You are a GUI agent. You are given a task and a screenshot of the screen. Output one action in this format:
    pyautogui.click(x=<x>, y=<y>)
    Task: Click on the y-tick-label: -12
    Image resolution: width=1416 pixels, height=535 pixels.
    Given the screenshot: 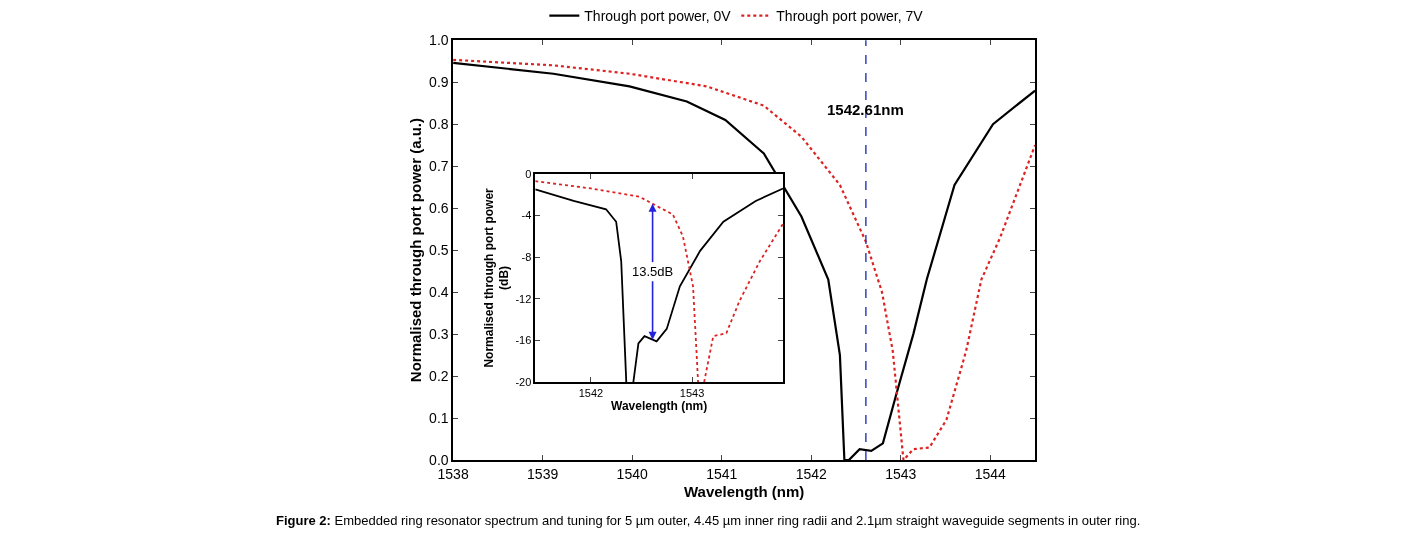 What is the action you would take?
    pyautogui.click(x=523, y=298)
    